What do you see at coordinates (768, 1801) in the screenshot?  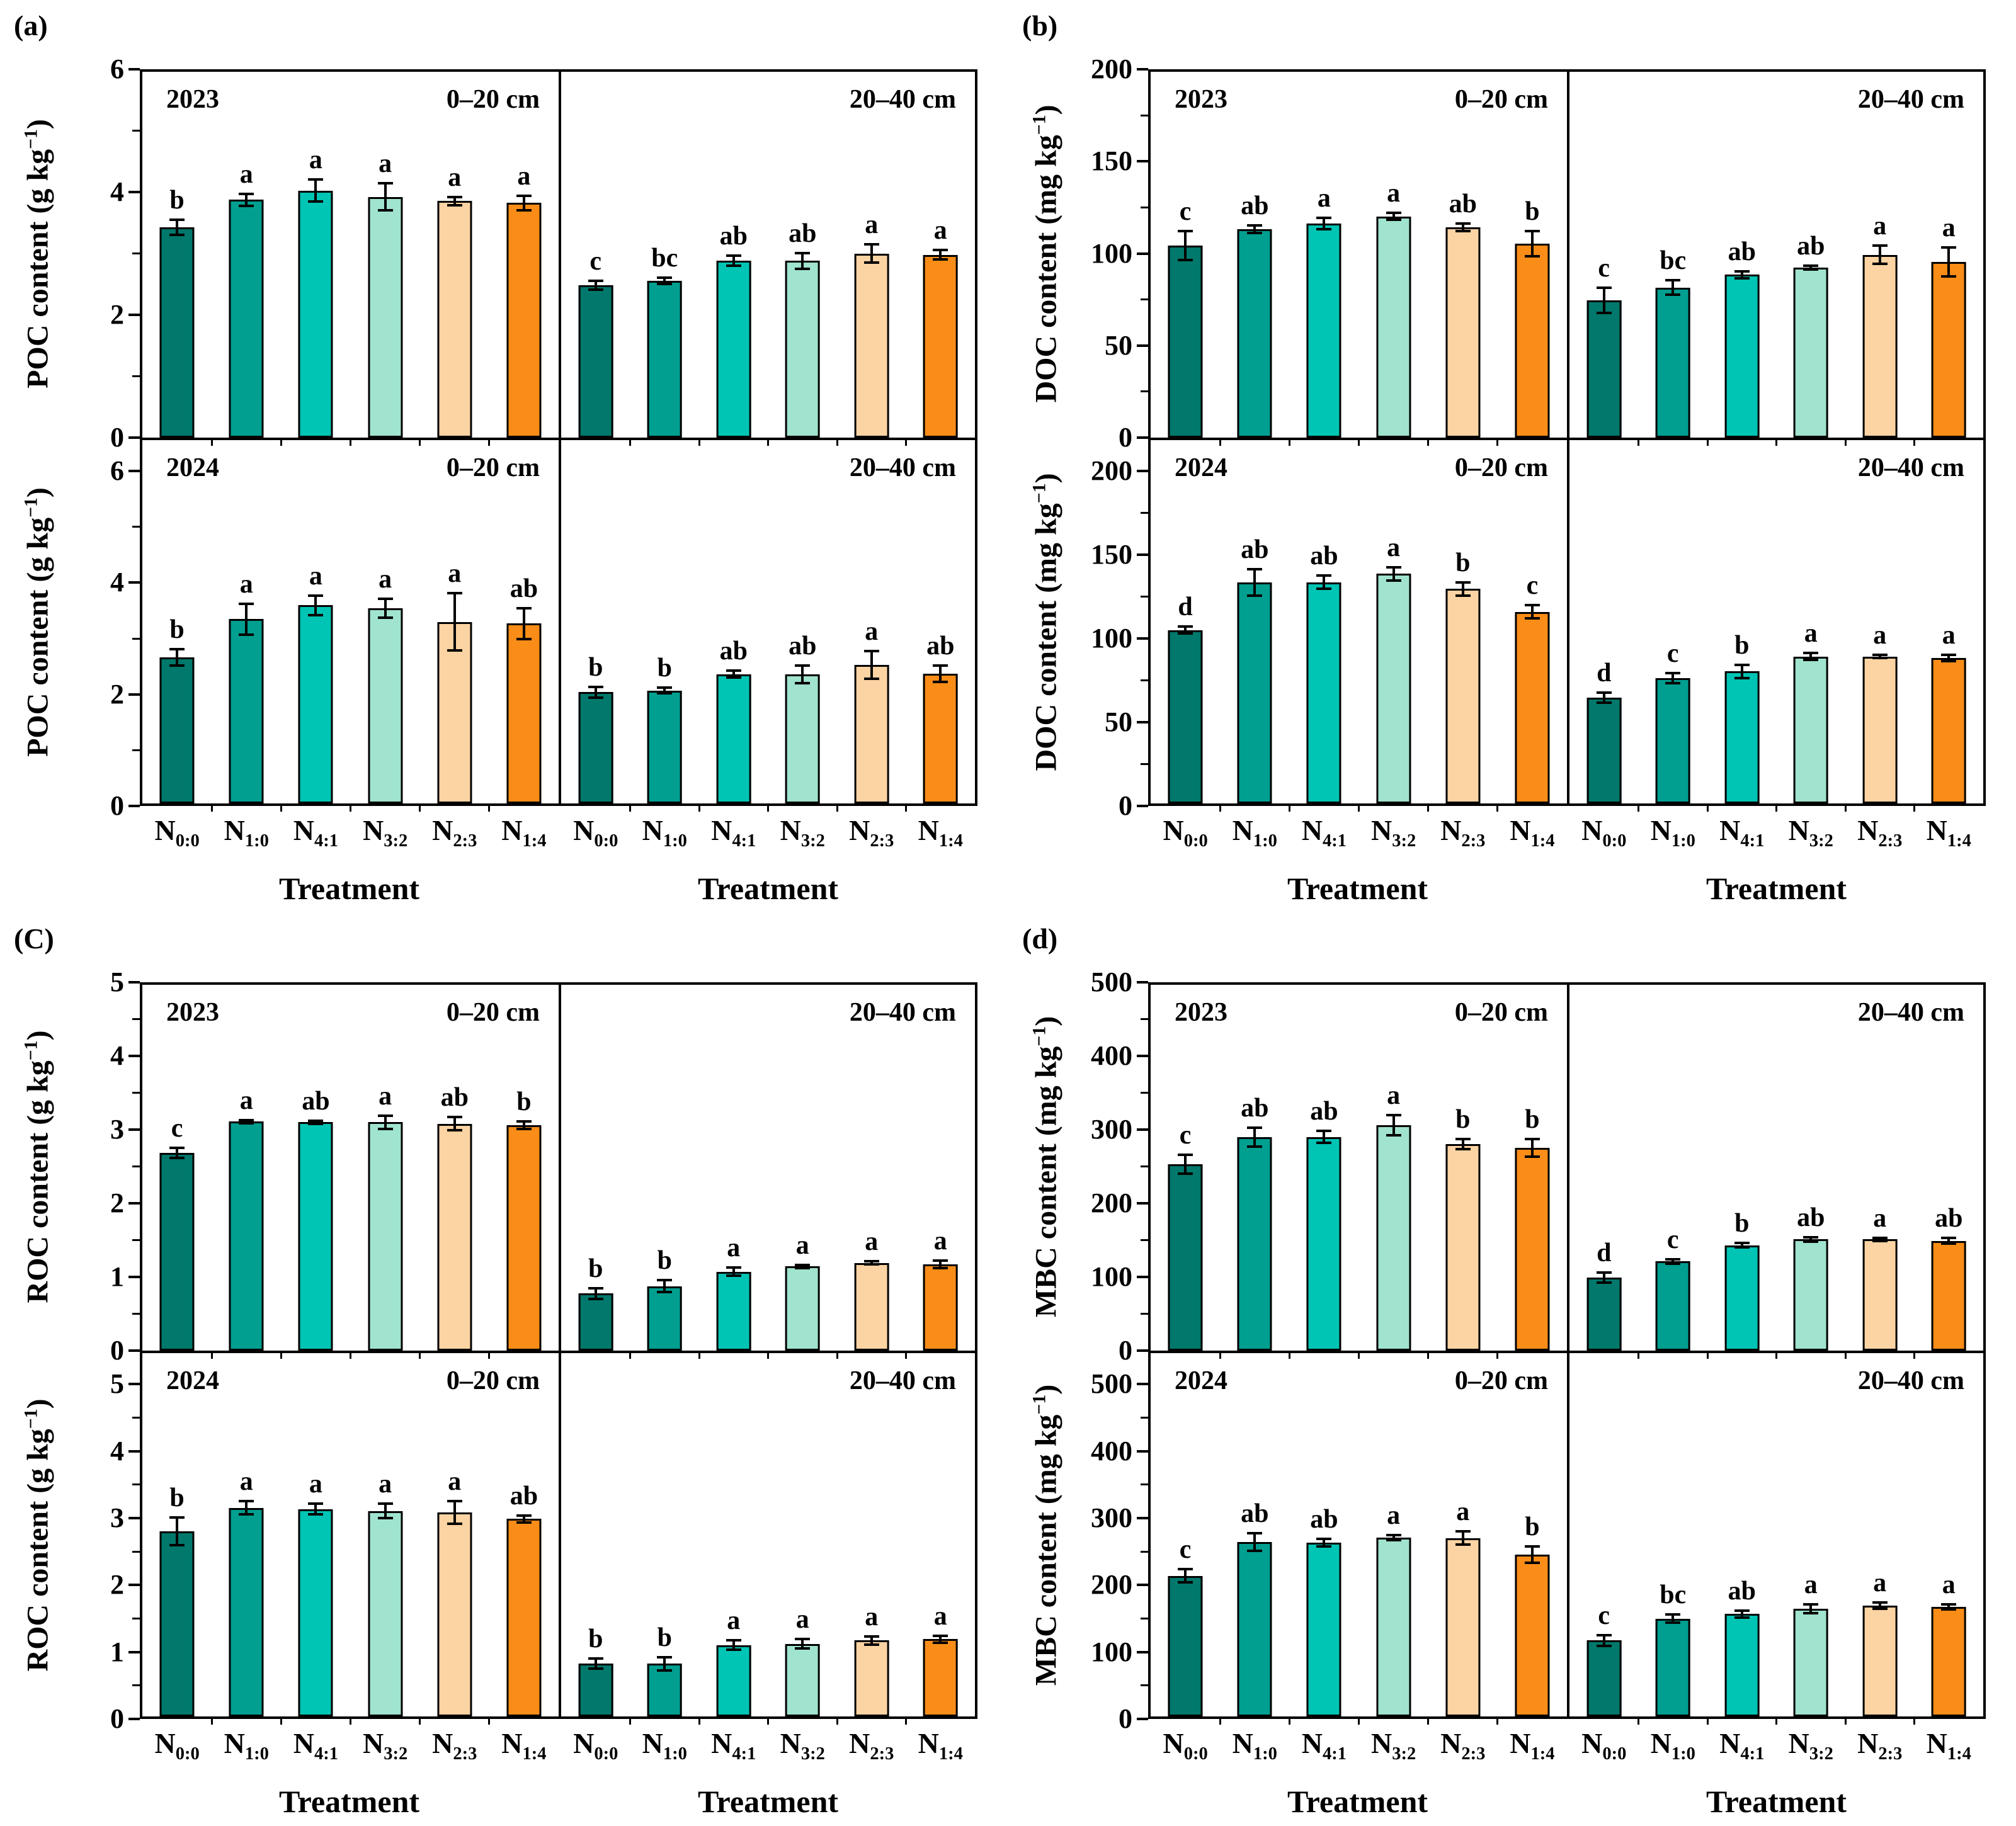 I see `x-axis-title: Treatment` at bounding box center [768, 1801].